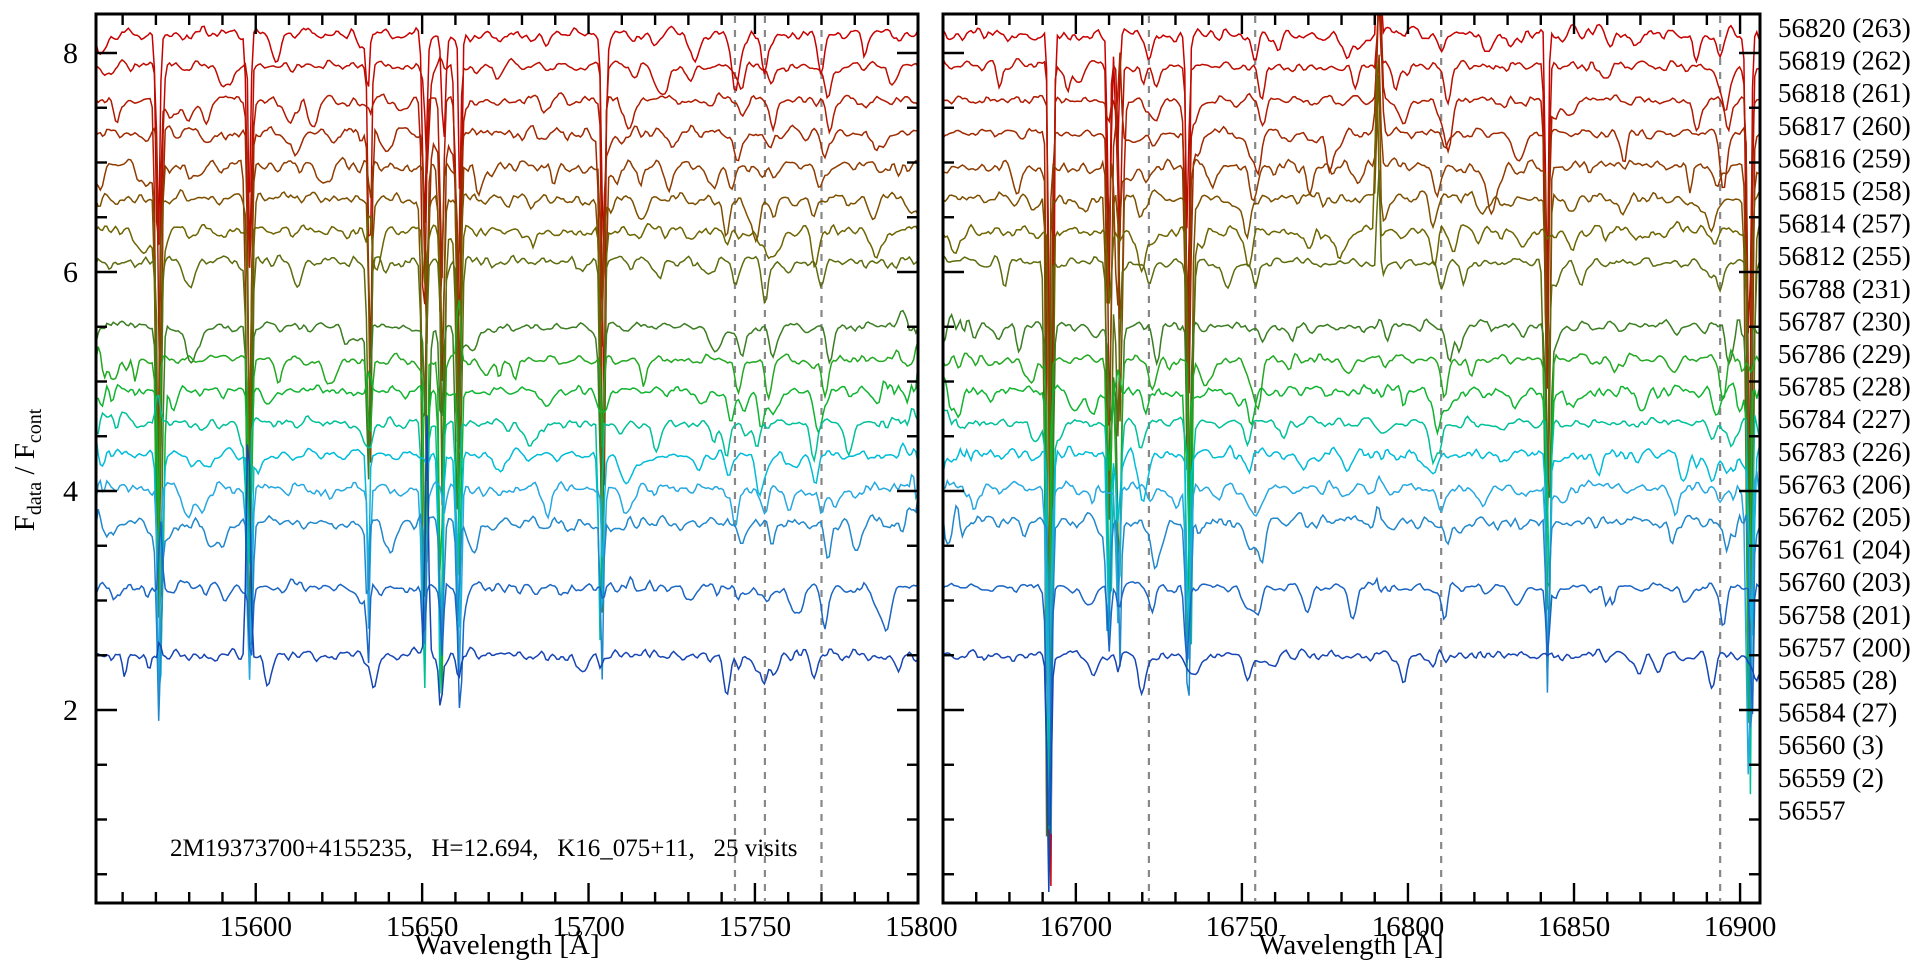 The height and width of the screenshot is (960, 1920). I want to click on legend-entry-label: 56788 (231), so click(1844, 289).